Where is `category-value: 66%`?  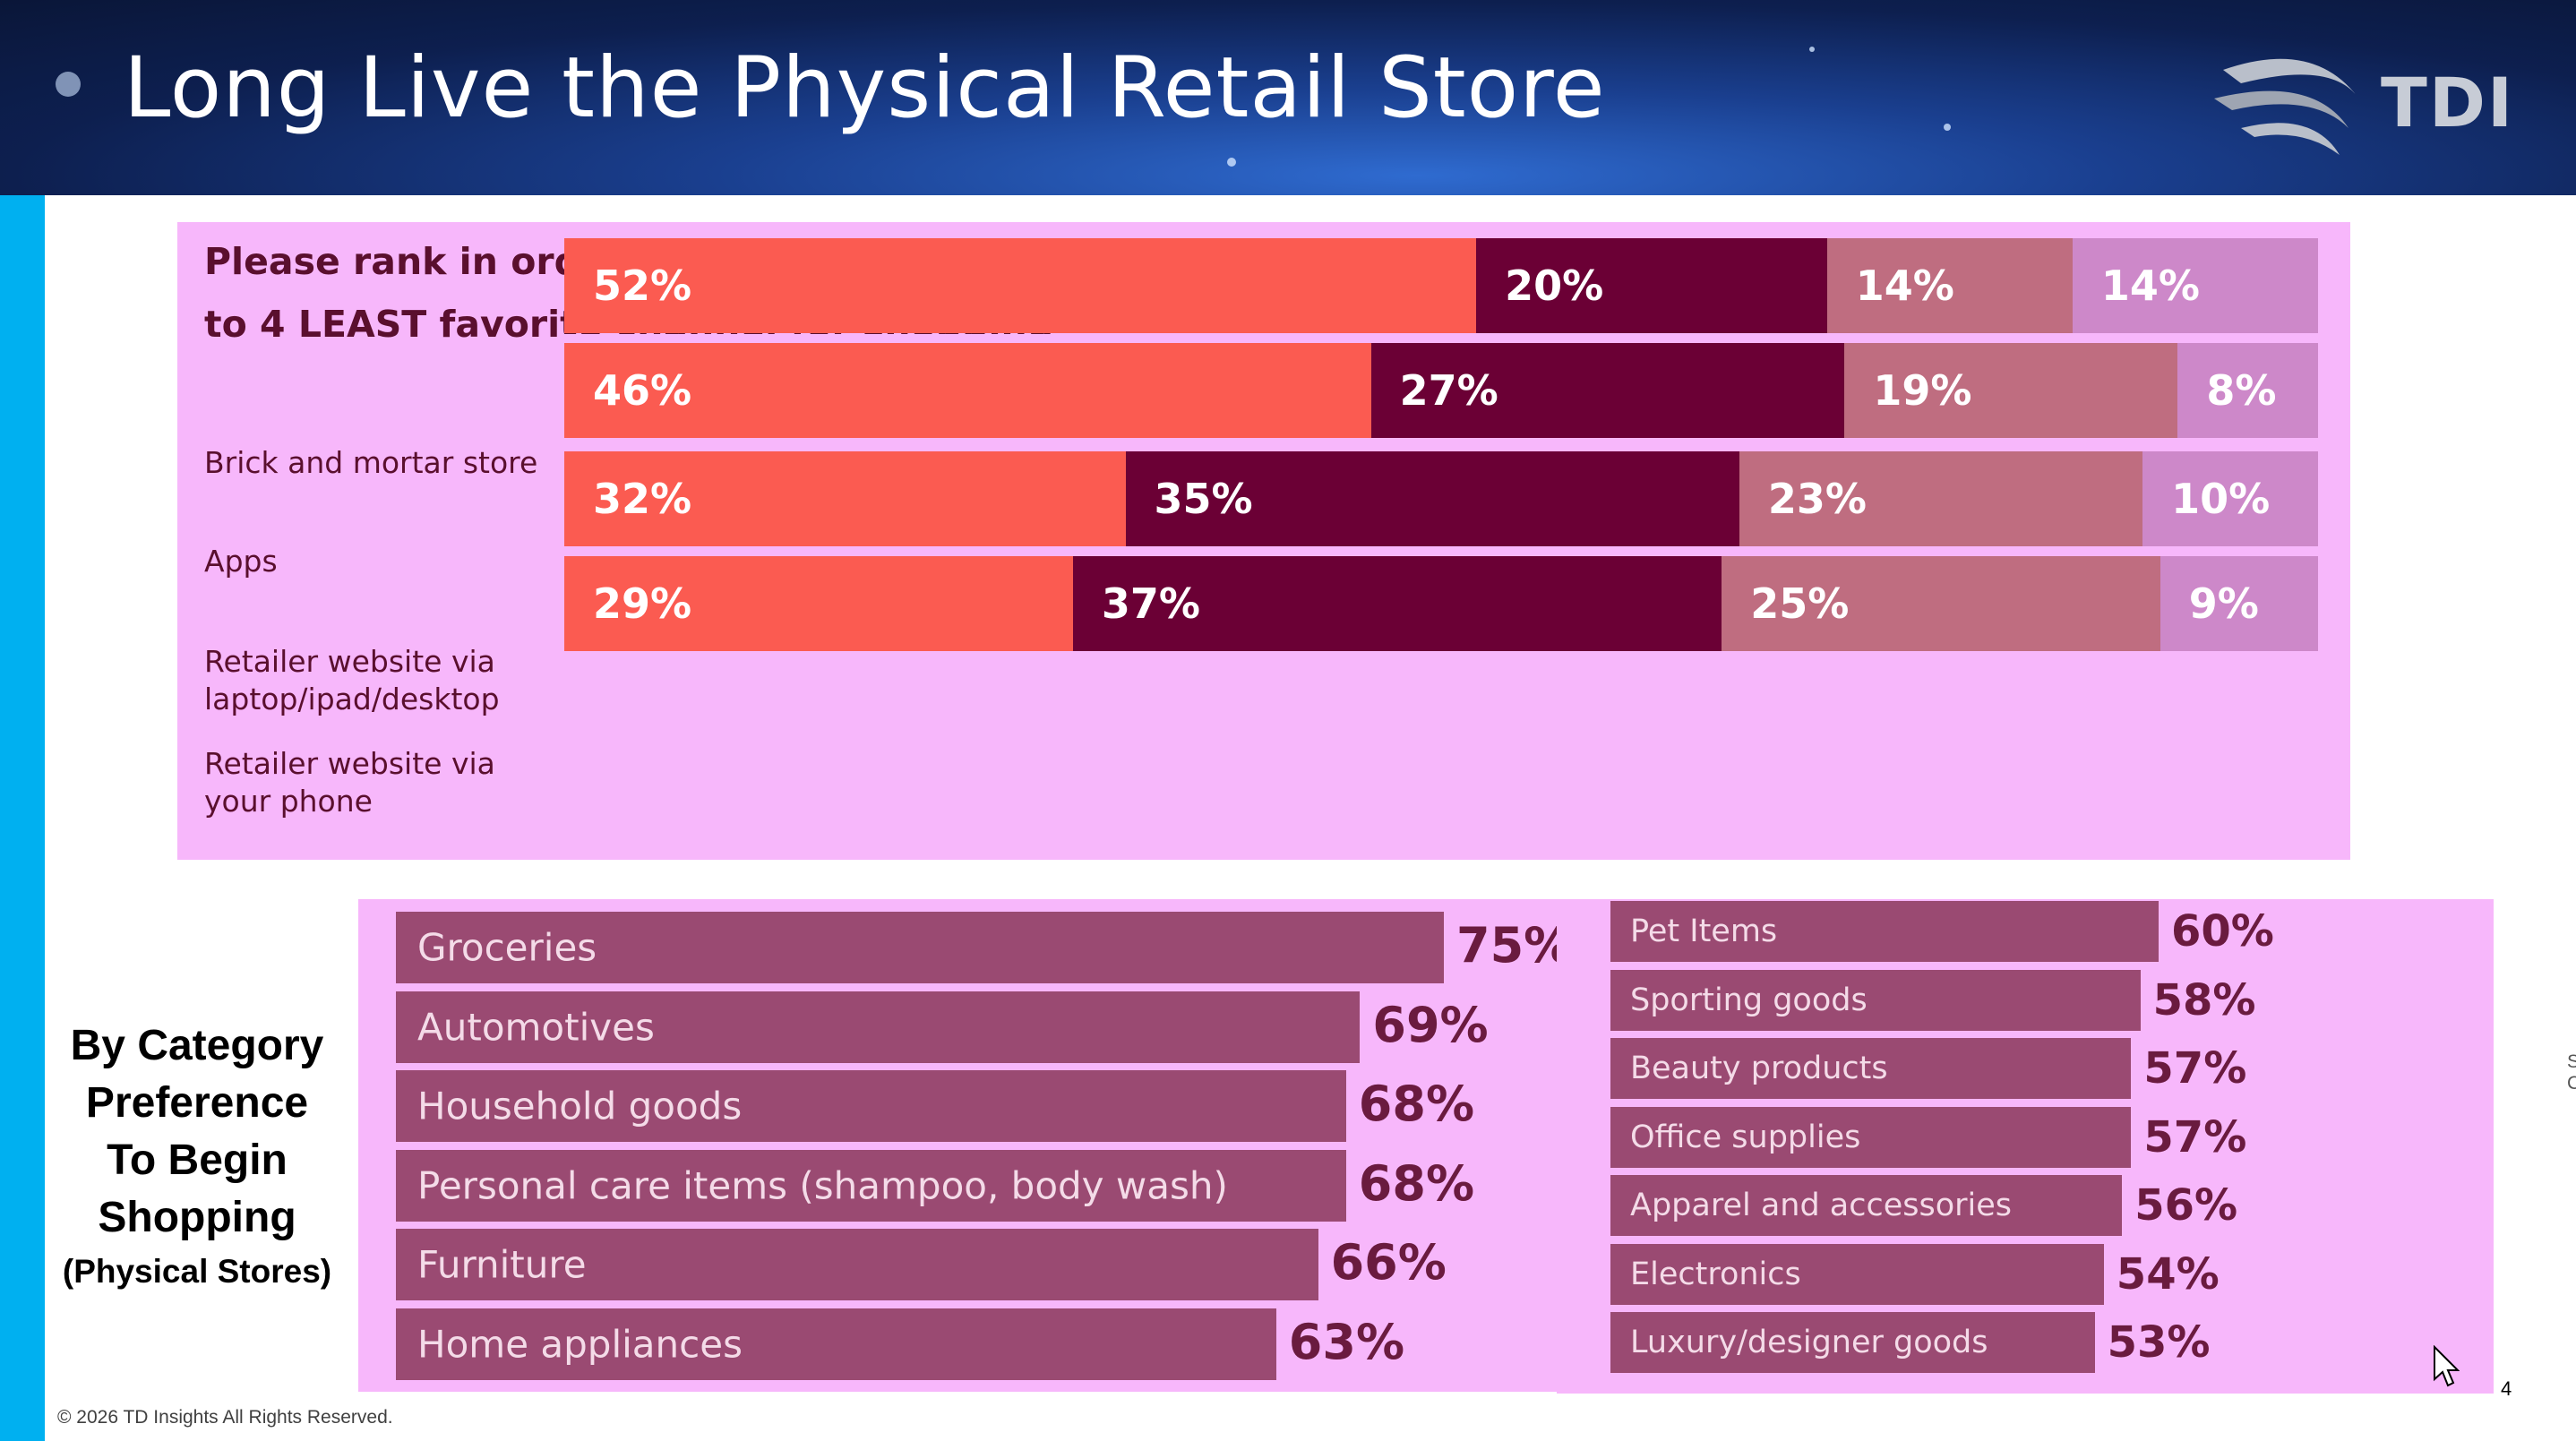
category-value: 66% is located at coordinates (1388, 1262).